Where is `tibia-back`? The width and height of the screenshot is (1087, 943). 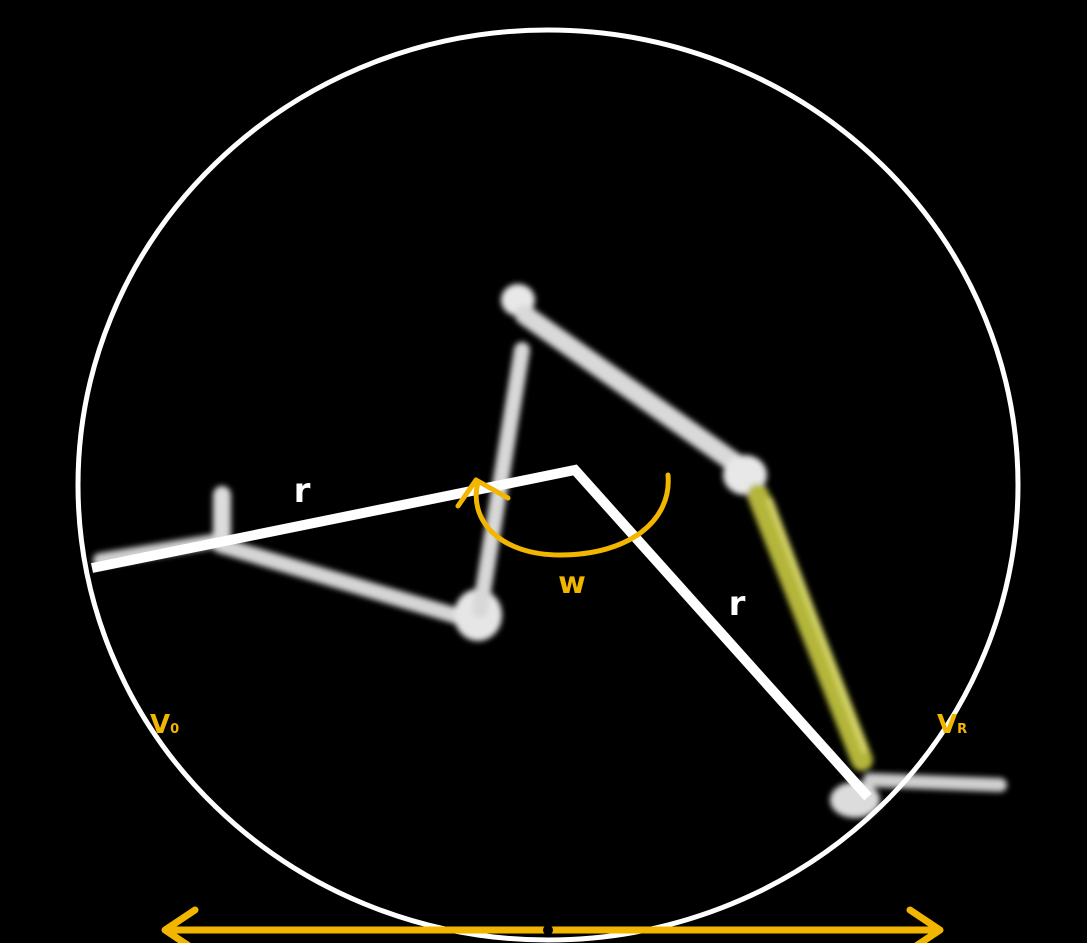
tibia-back is located at coordinates (345, 582).